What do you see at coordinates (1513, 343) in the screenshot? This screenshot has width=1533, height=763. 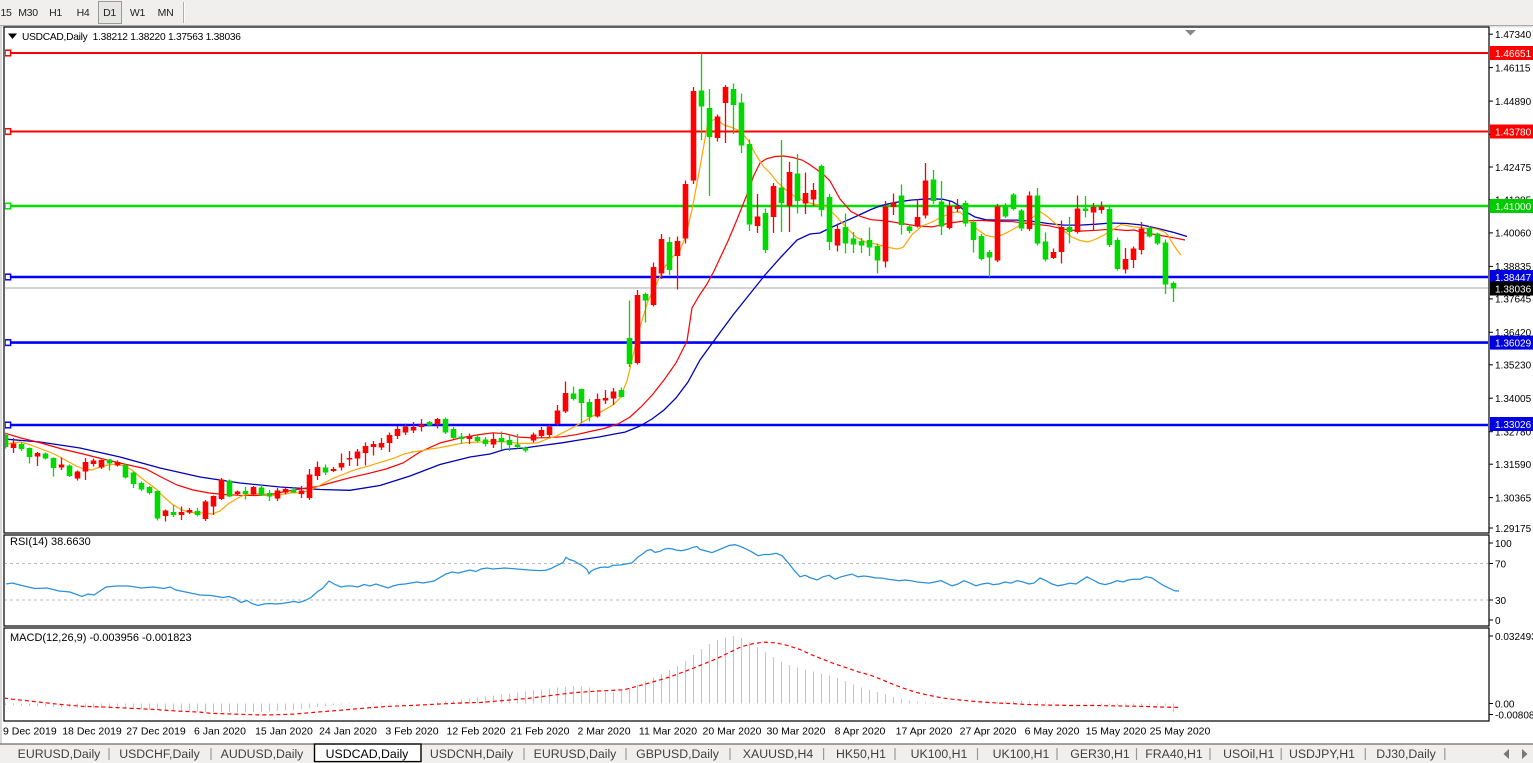 I see `svg-text: 1.36029` at bounding box center [1513, 343].